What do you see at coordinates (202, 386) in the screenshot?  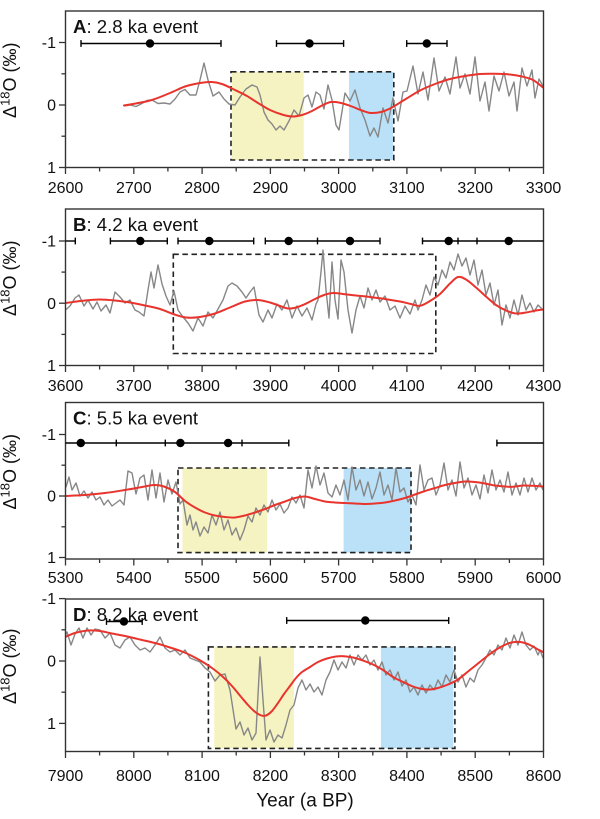 I see `svg-text: 3800` at bounding box center [202, 386].